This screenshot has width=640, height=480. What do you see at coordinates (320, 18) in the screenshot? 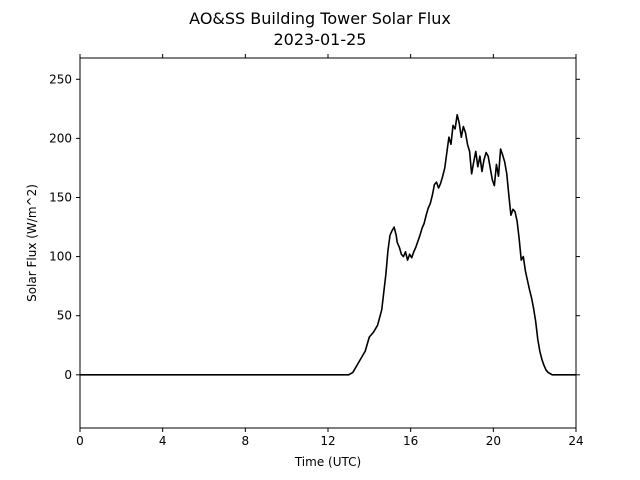
I see `chart-title: AO&SS Building Tower Solar Flux` at bounding box center [320, 18].